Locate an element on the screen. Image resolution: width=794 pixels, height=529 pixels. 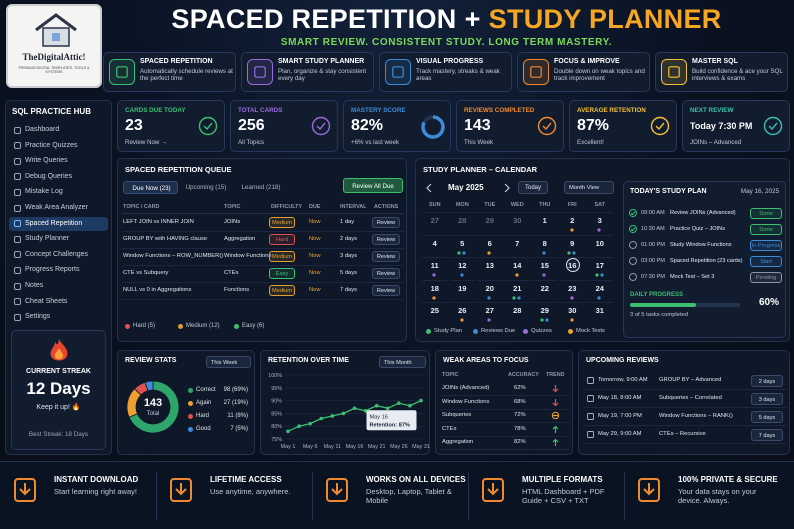
legend-dot-shape is located at coordinates (127, 326).